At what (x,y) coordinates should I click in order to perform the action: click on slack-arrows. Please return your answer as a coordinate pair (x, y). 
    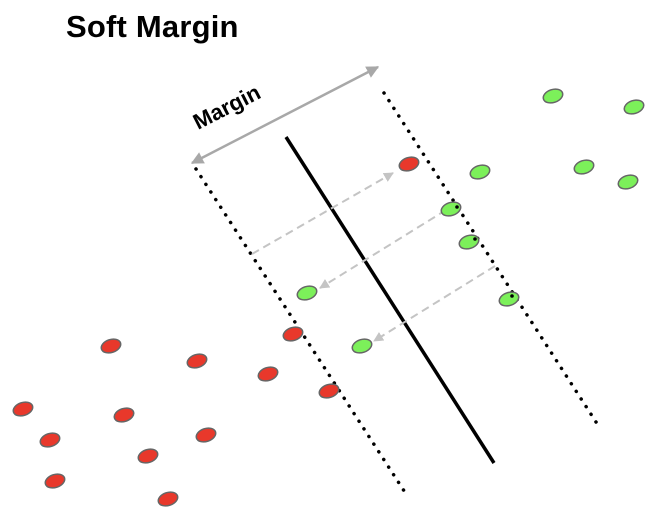
    Looking at the image, I should click on (373, 257).